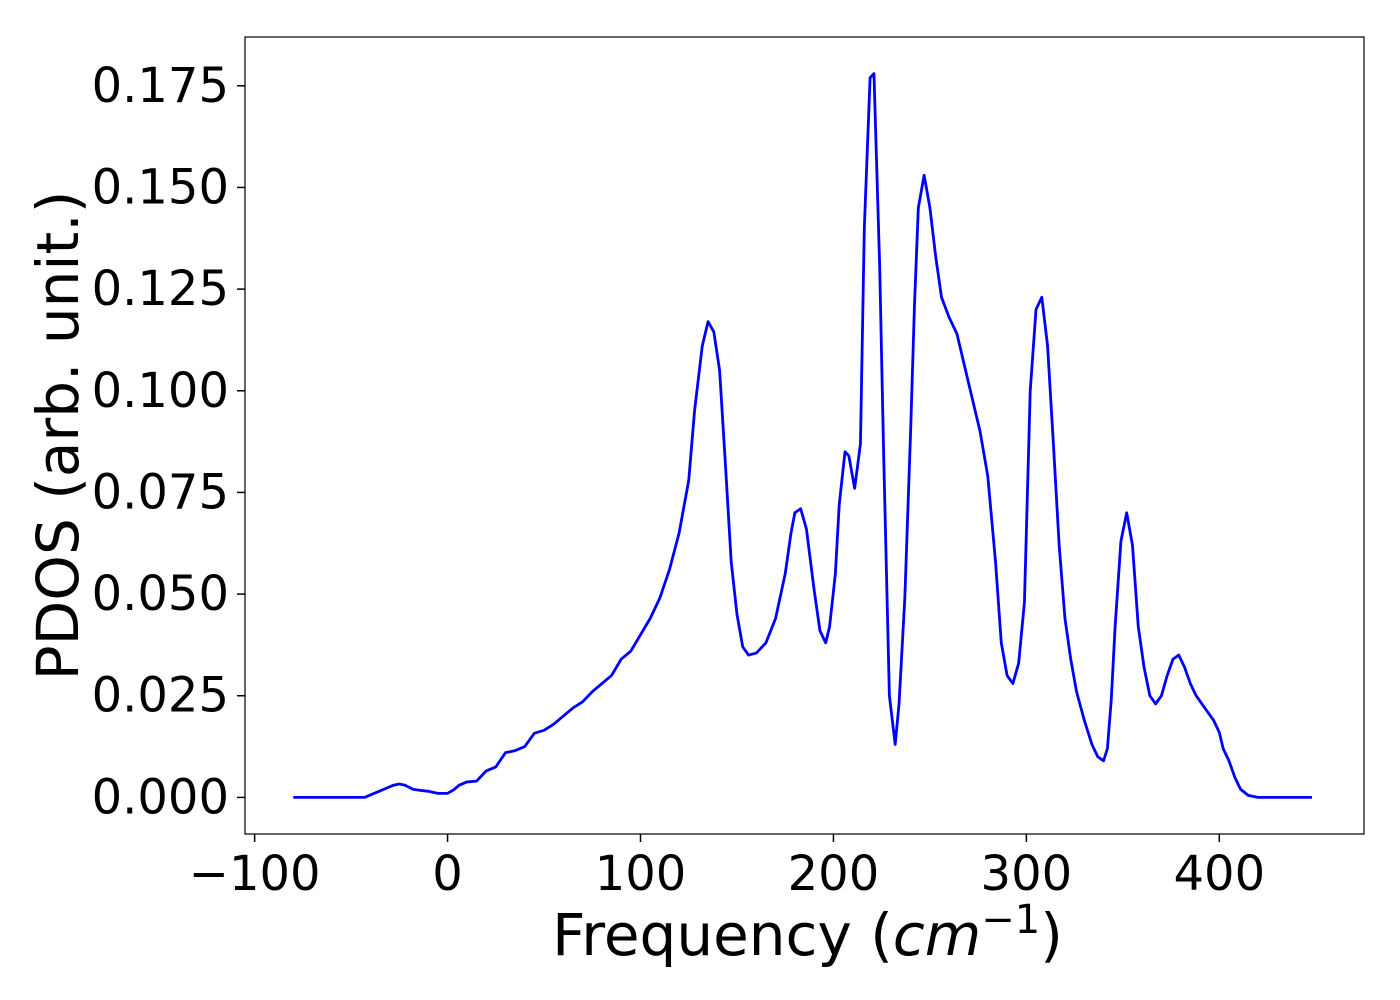  What do you see at coordinates (255, 874) in the screenshot?
I see `x-tick-label: −100` at bounding box center [255, 874].